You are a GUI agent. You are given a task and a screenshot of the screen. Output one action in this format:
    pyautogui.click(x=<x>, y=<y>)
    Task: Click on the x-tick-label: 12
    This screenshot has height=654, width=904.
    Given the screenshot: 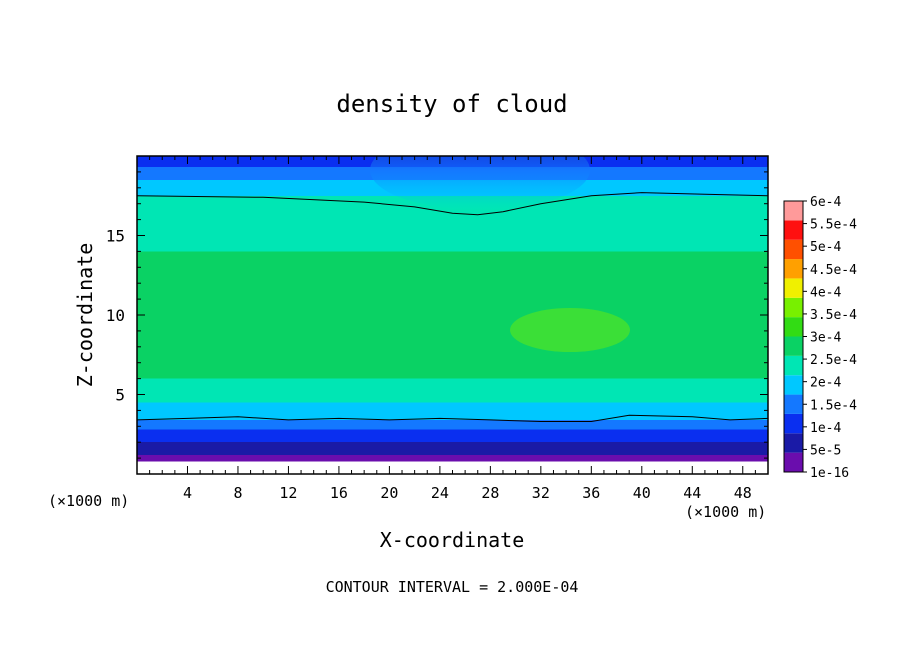 What is the action you would take?
    pyautogui.click(x=288, y=493)
    